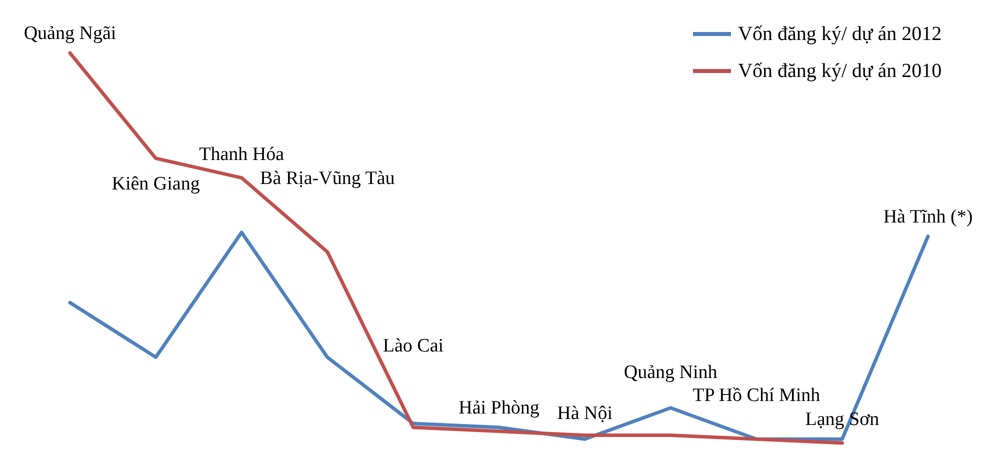 The image size is (984, 450). What do you see at coordinates (840, 71) in the screenshot?
I see `legend-label: Vốn đăng ký/ dự án 2010` at bounding box center [840, 71].